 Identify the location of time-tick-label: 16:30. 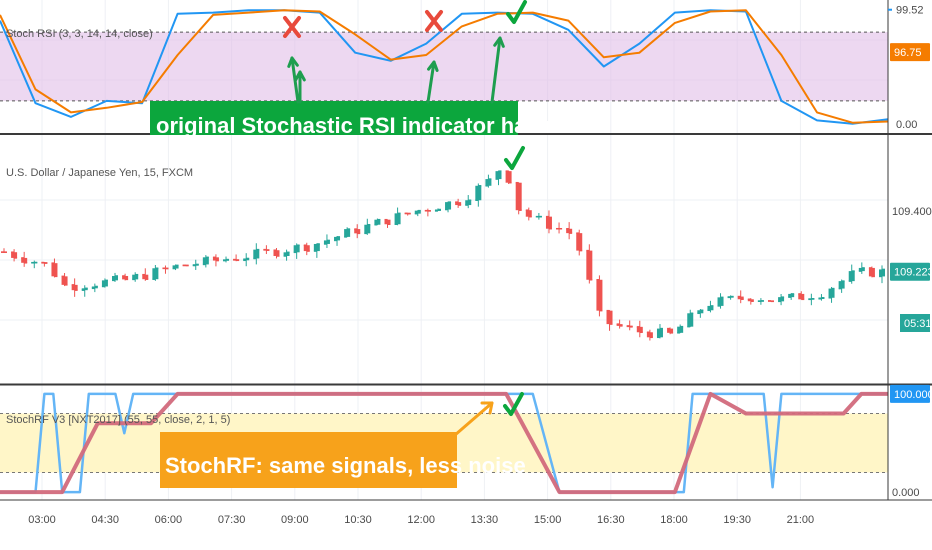
(611, 520).